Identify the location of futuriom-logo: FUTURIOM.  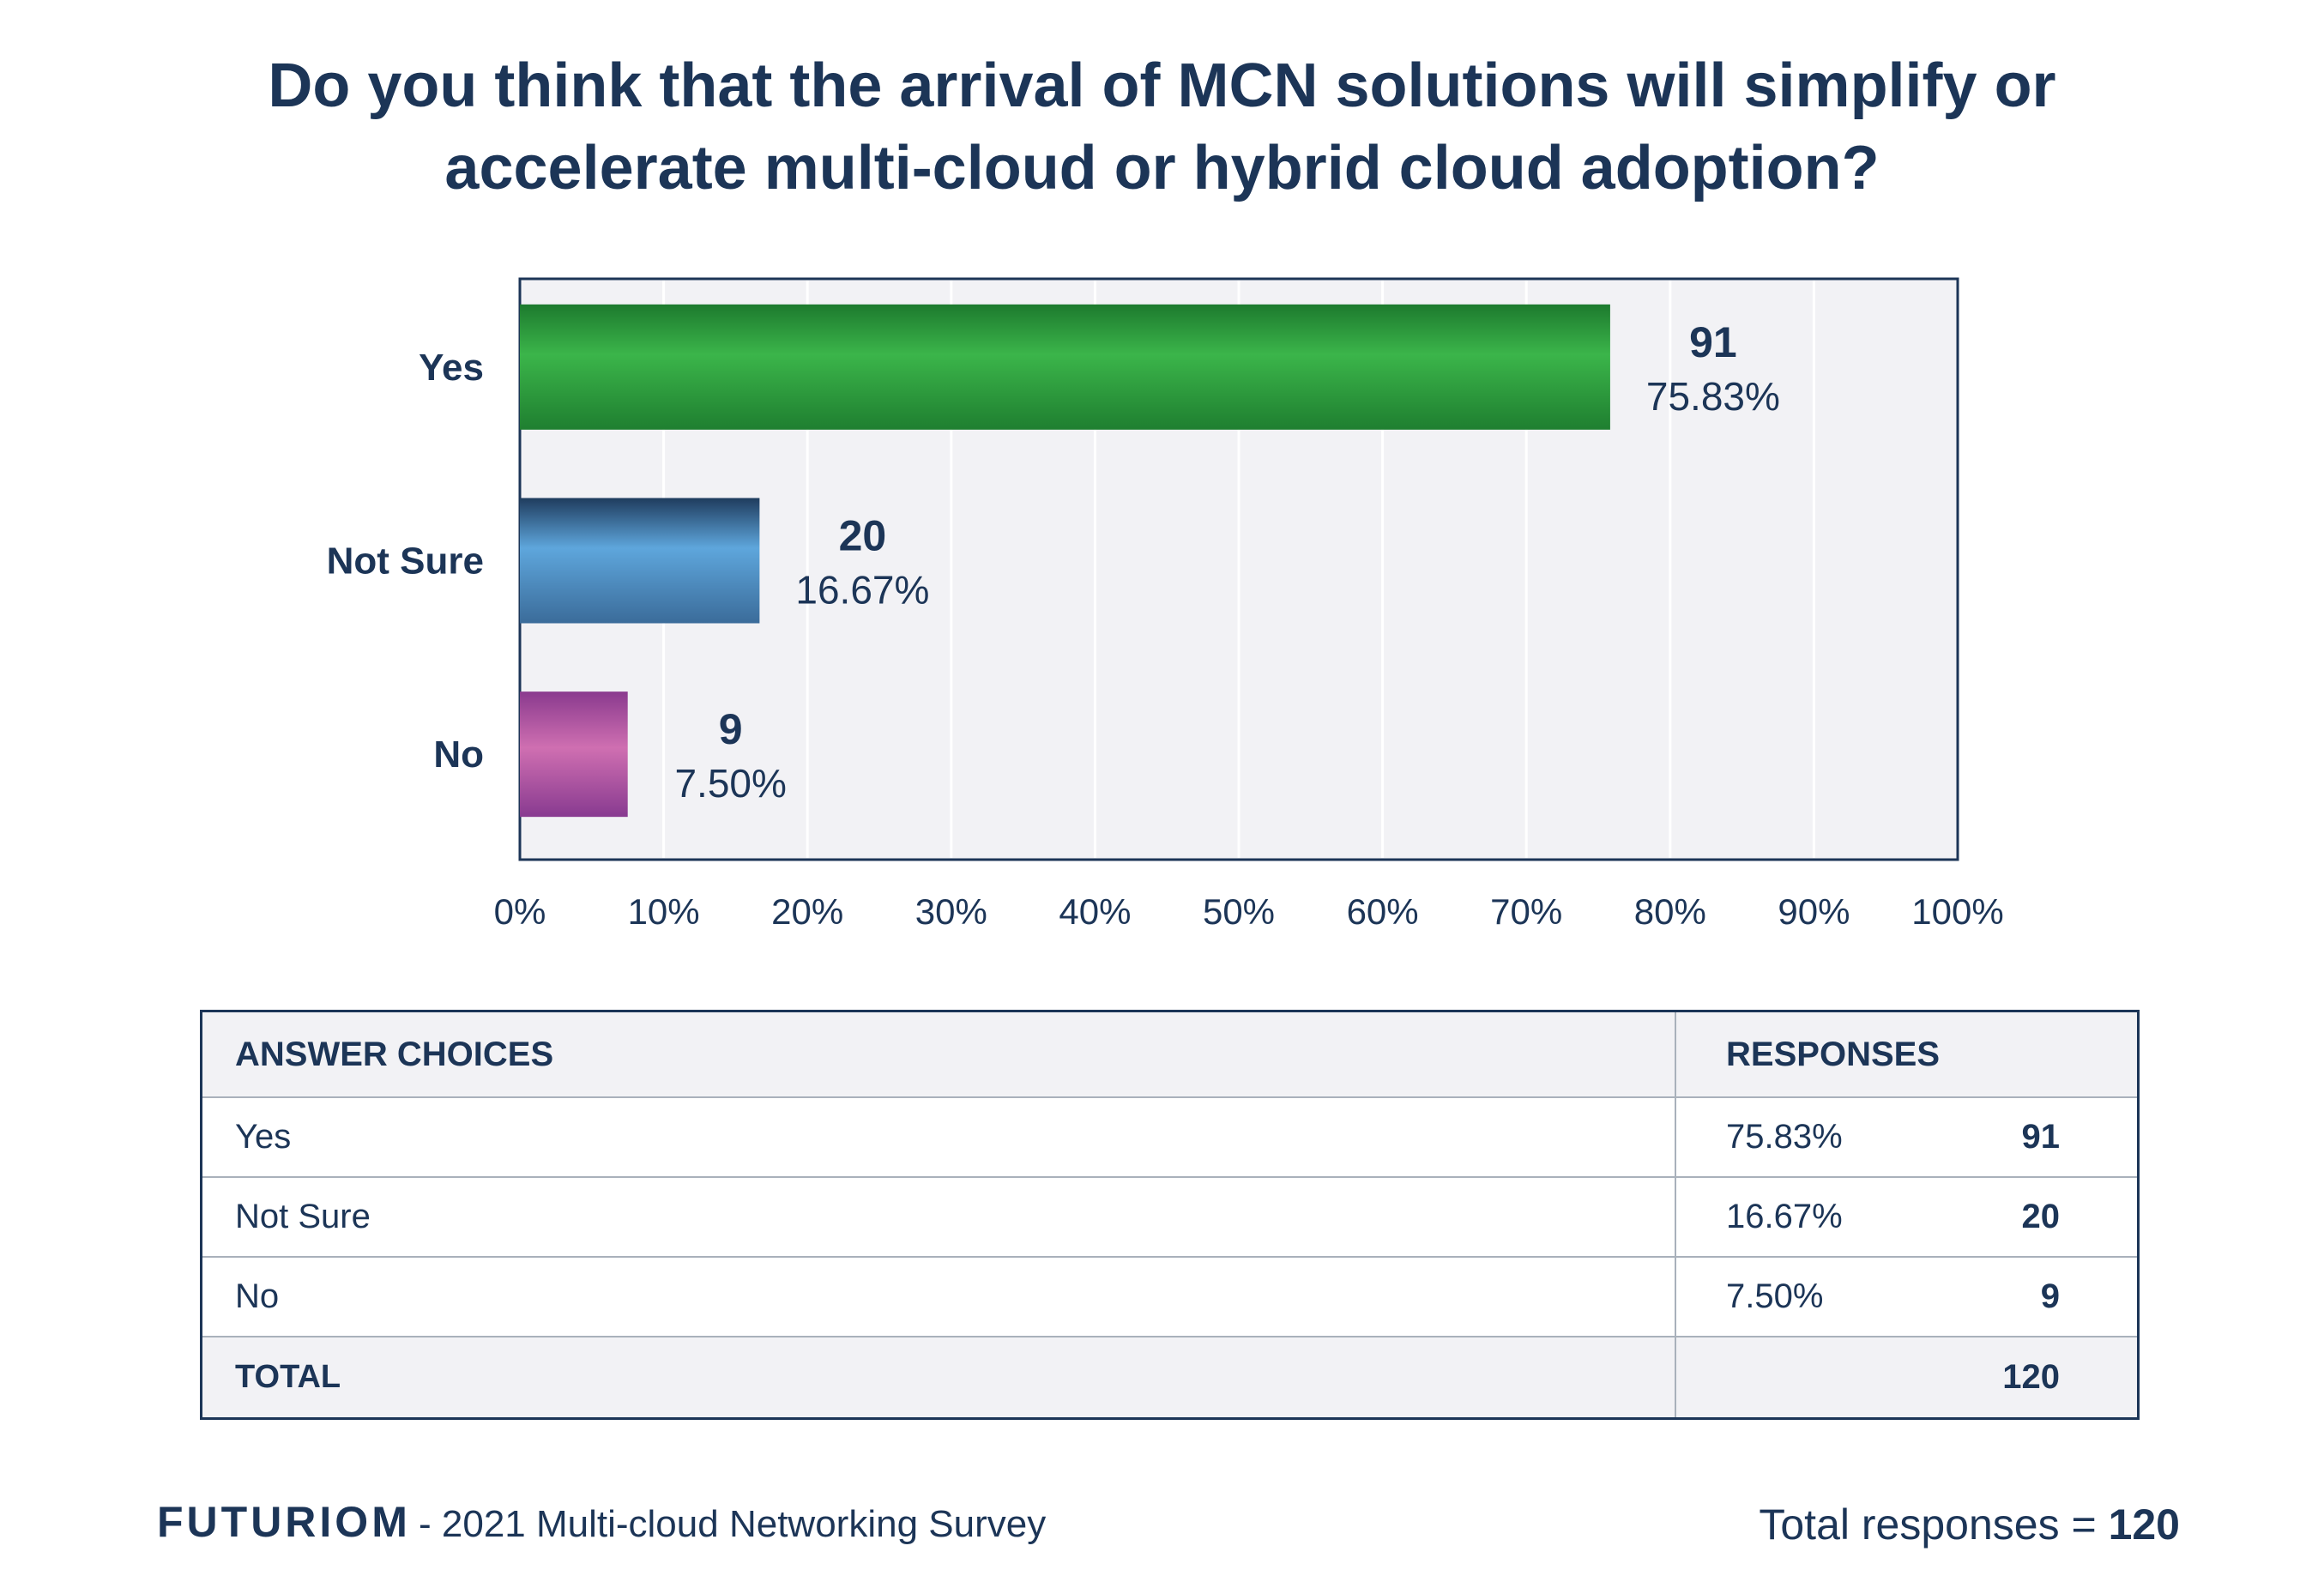
(284, 1522).